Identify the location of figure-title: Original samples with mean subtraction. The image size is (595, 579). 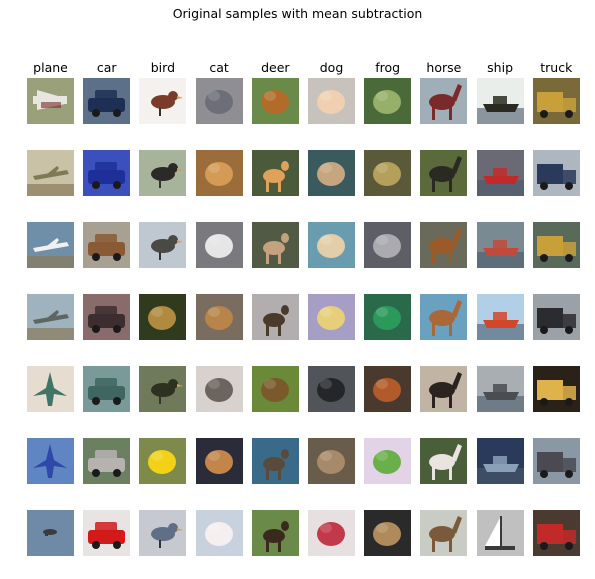
(297, 13).